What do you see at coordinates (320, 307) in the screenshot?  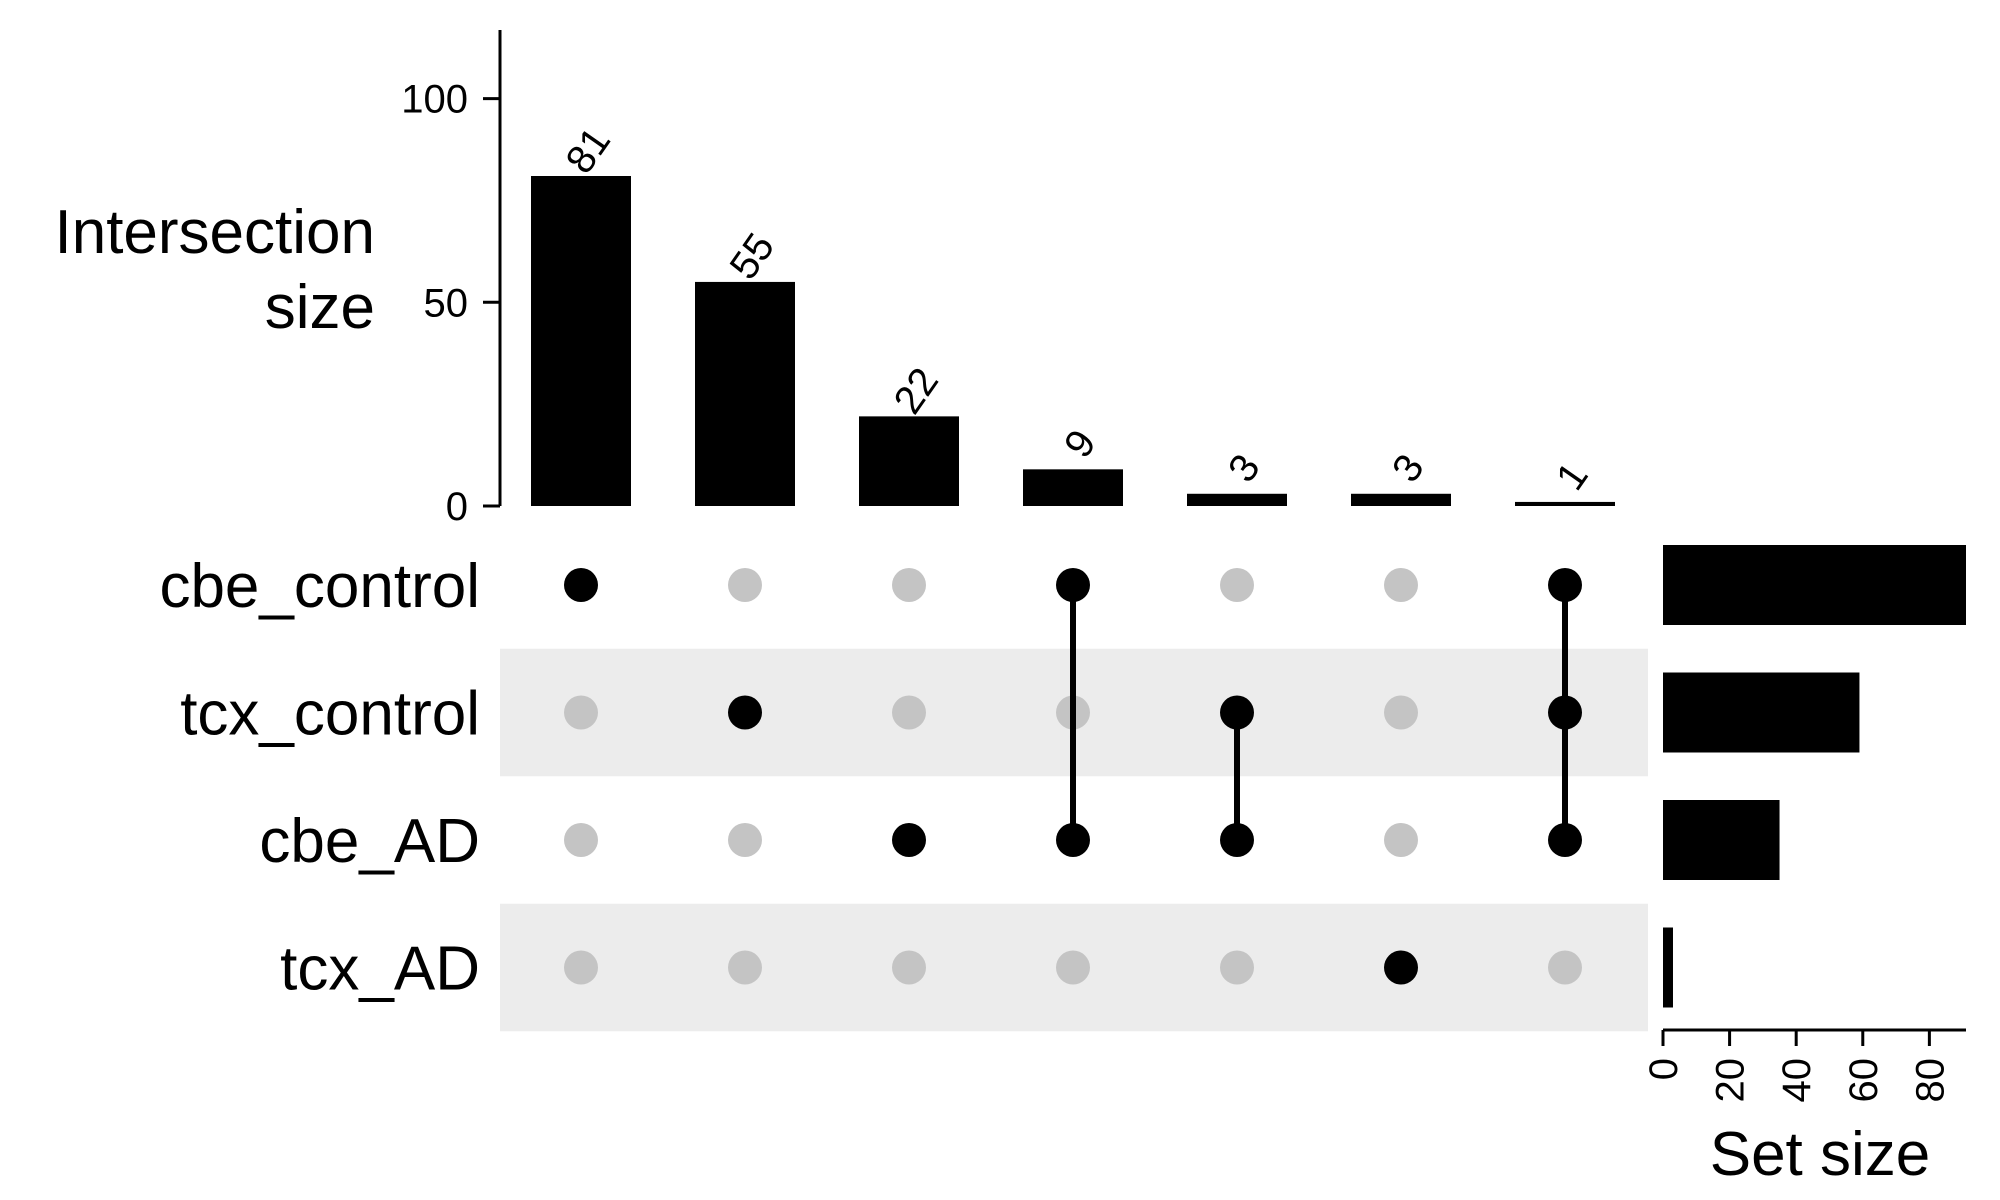 I see `intersection-axis-title-line-2: size` at bounding box center [320, 307].